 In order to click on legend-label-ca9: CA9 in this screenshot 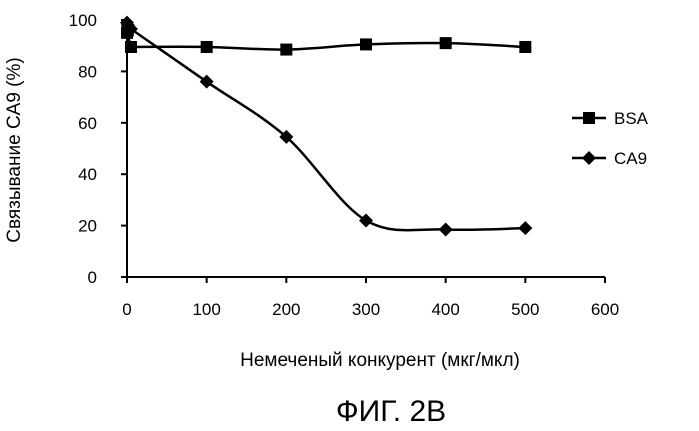, I will do `click(630, 158)`.